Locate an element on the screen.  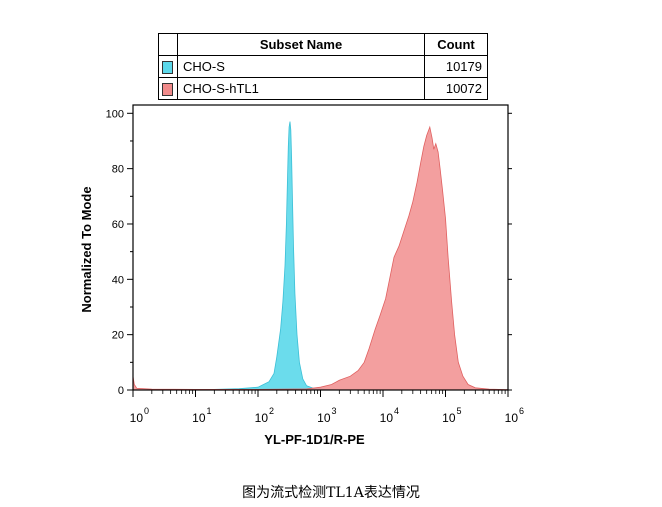
legend-row-cho-s-htl1: CHO-S-hTL1 10072 is located at coordinates (323, 88).